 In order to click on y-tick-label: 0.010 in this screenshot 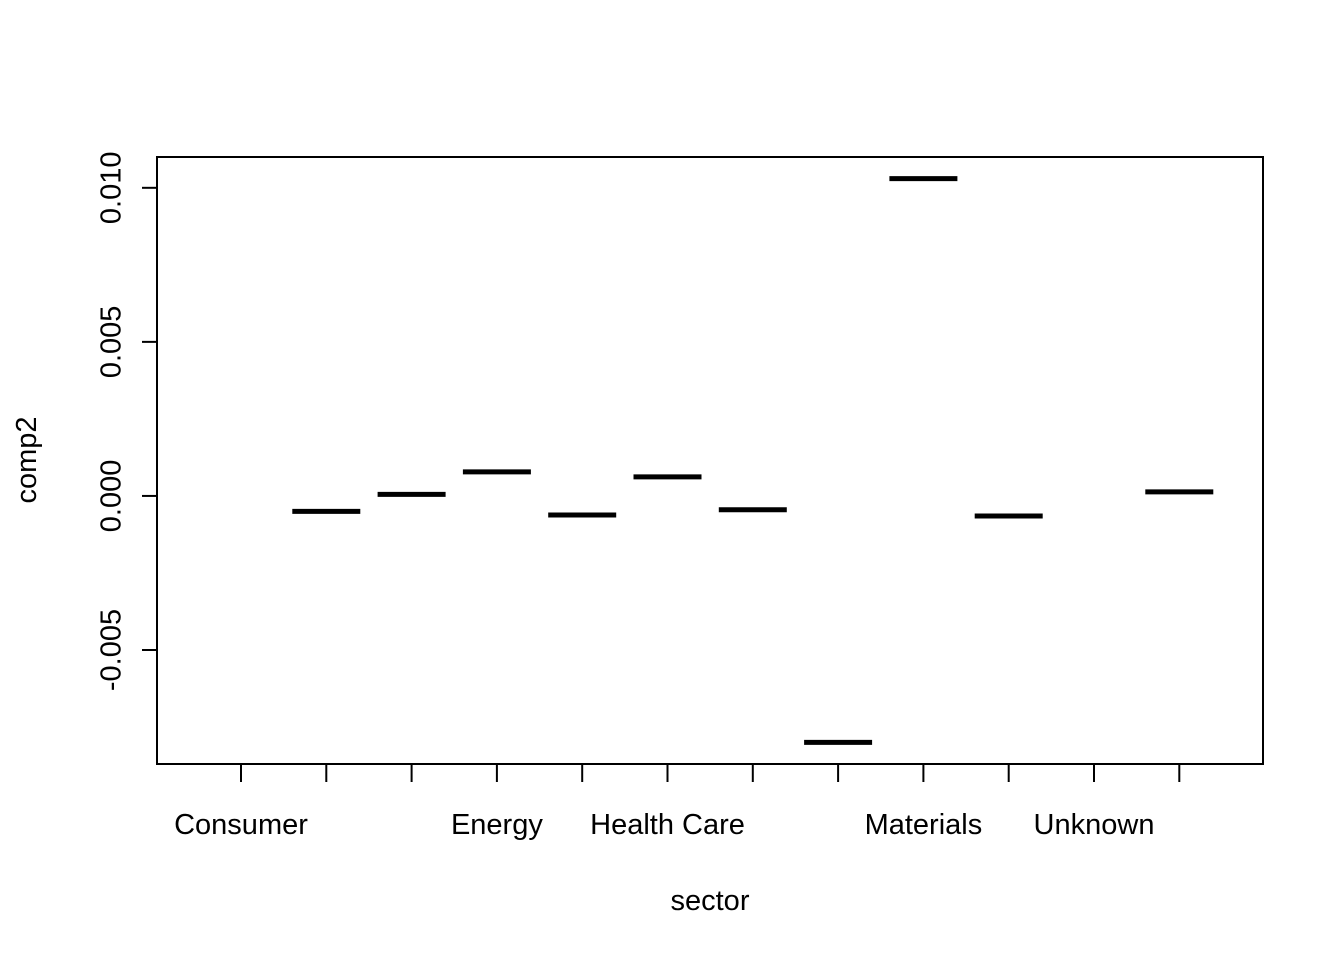, I will do `click(112, 188)`.